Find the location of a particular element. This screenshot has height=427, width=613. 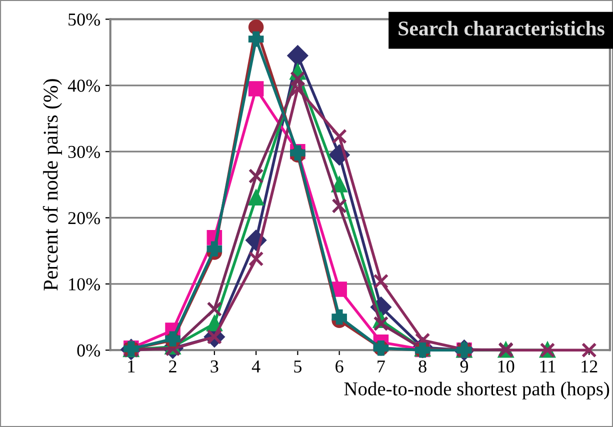

x-tick-label: 4 is located at coordinates (256, 366).